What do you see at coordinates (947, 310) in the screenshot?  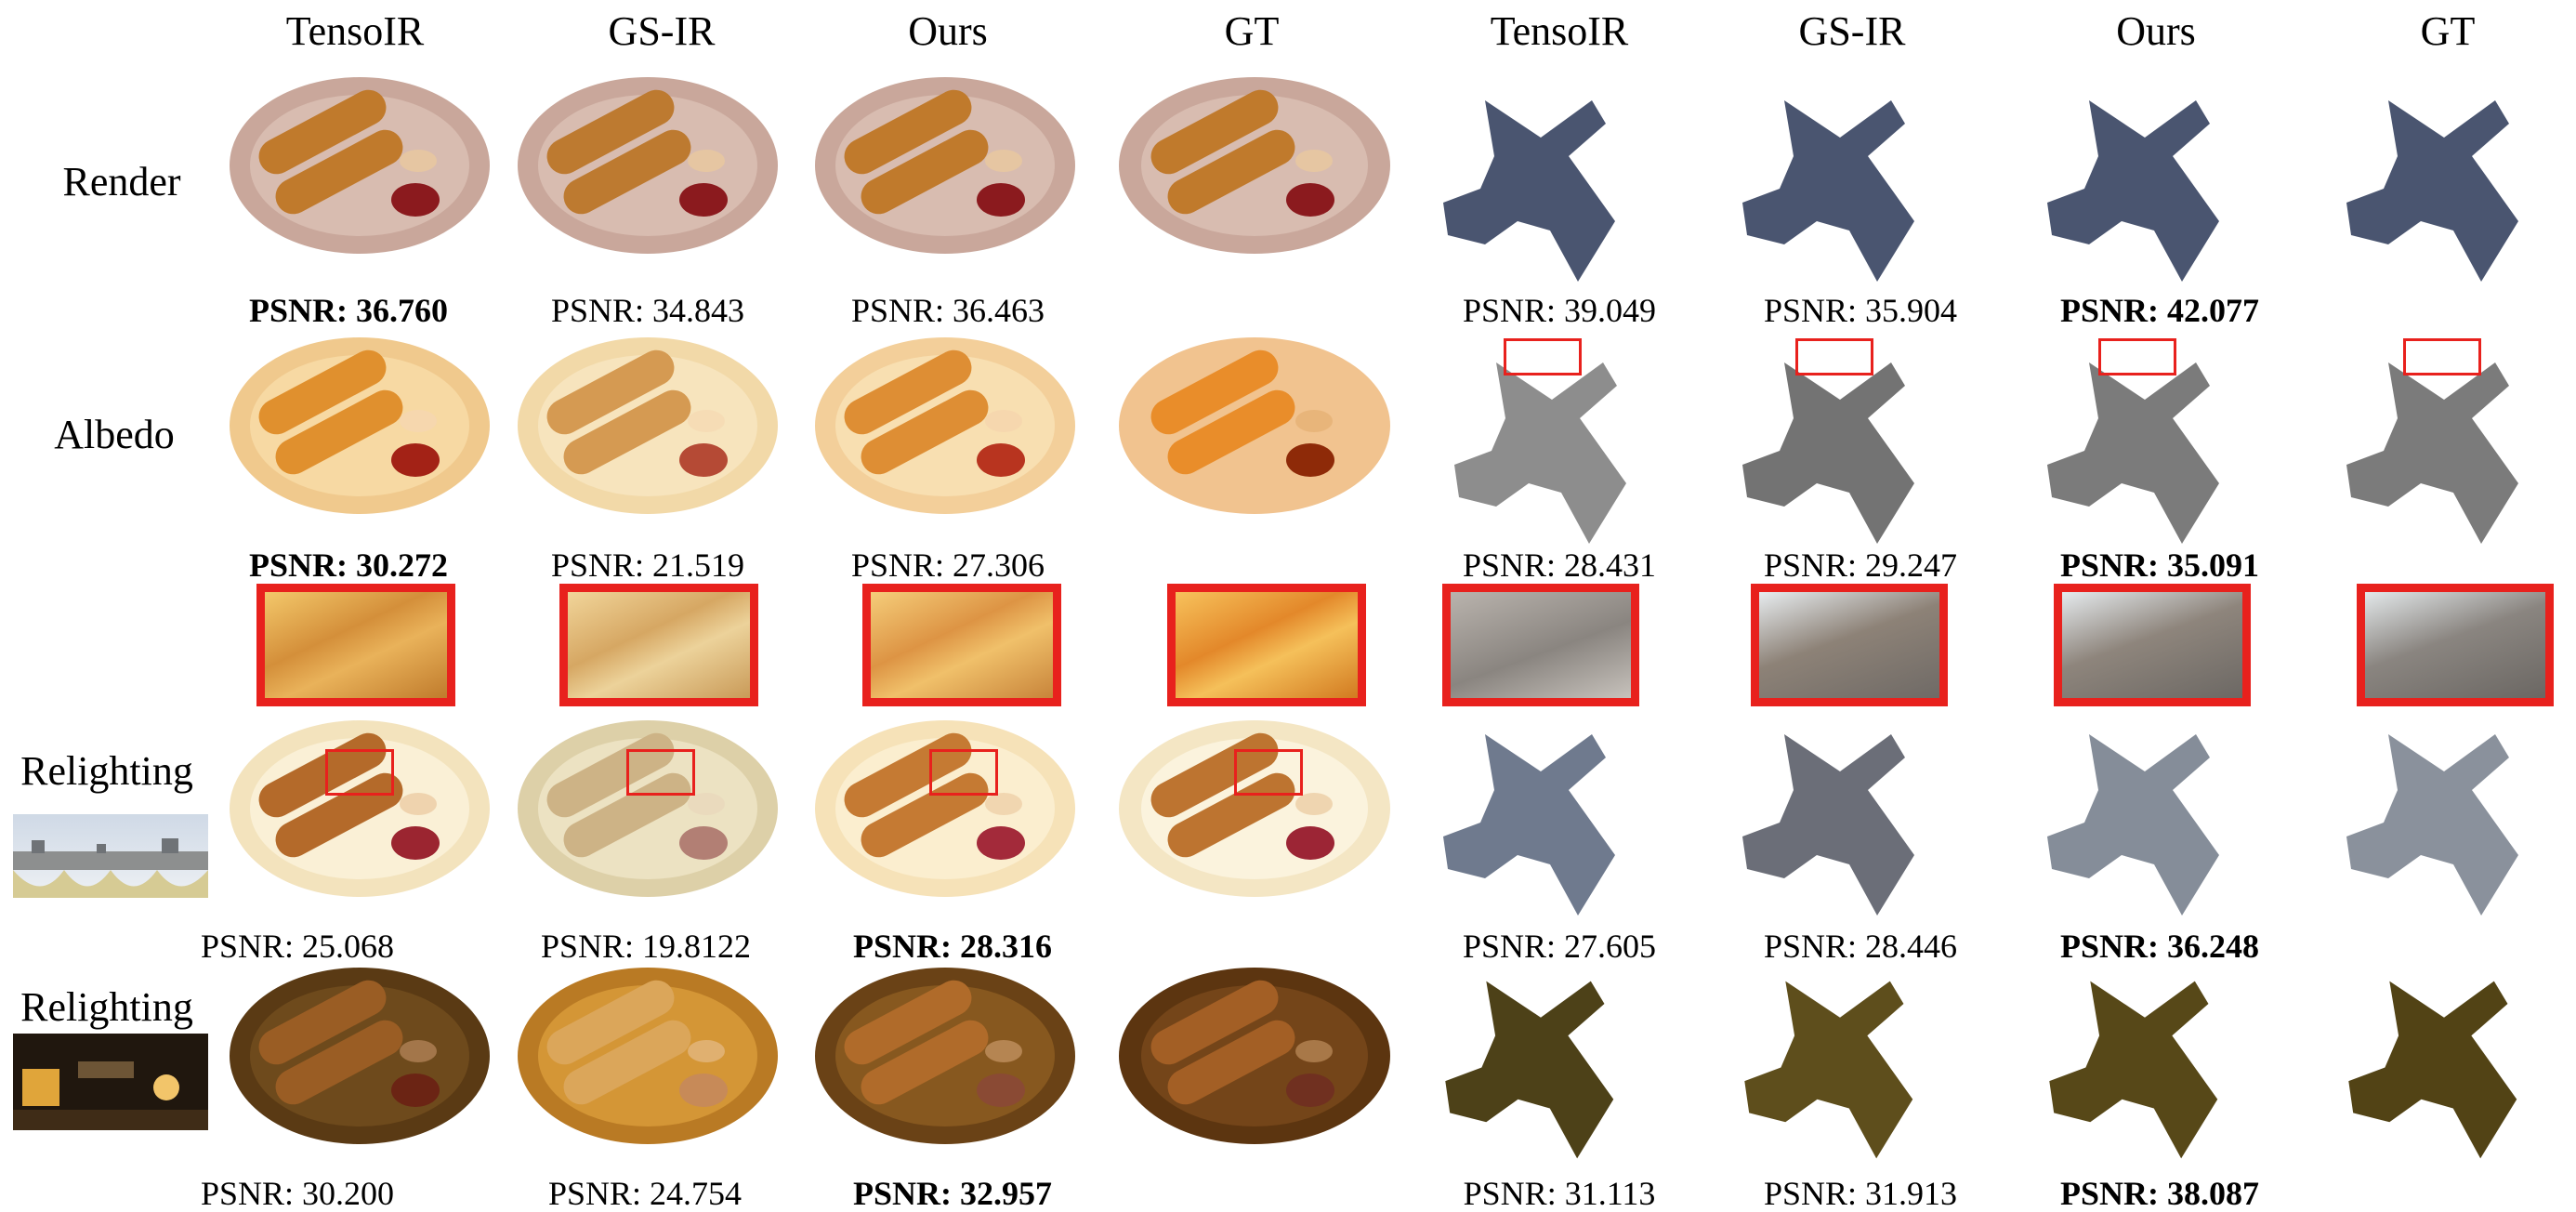 I see `psnr-render-hotdog-ours: PSNR: 36.463` at bounding box center [947, 310].